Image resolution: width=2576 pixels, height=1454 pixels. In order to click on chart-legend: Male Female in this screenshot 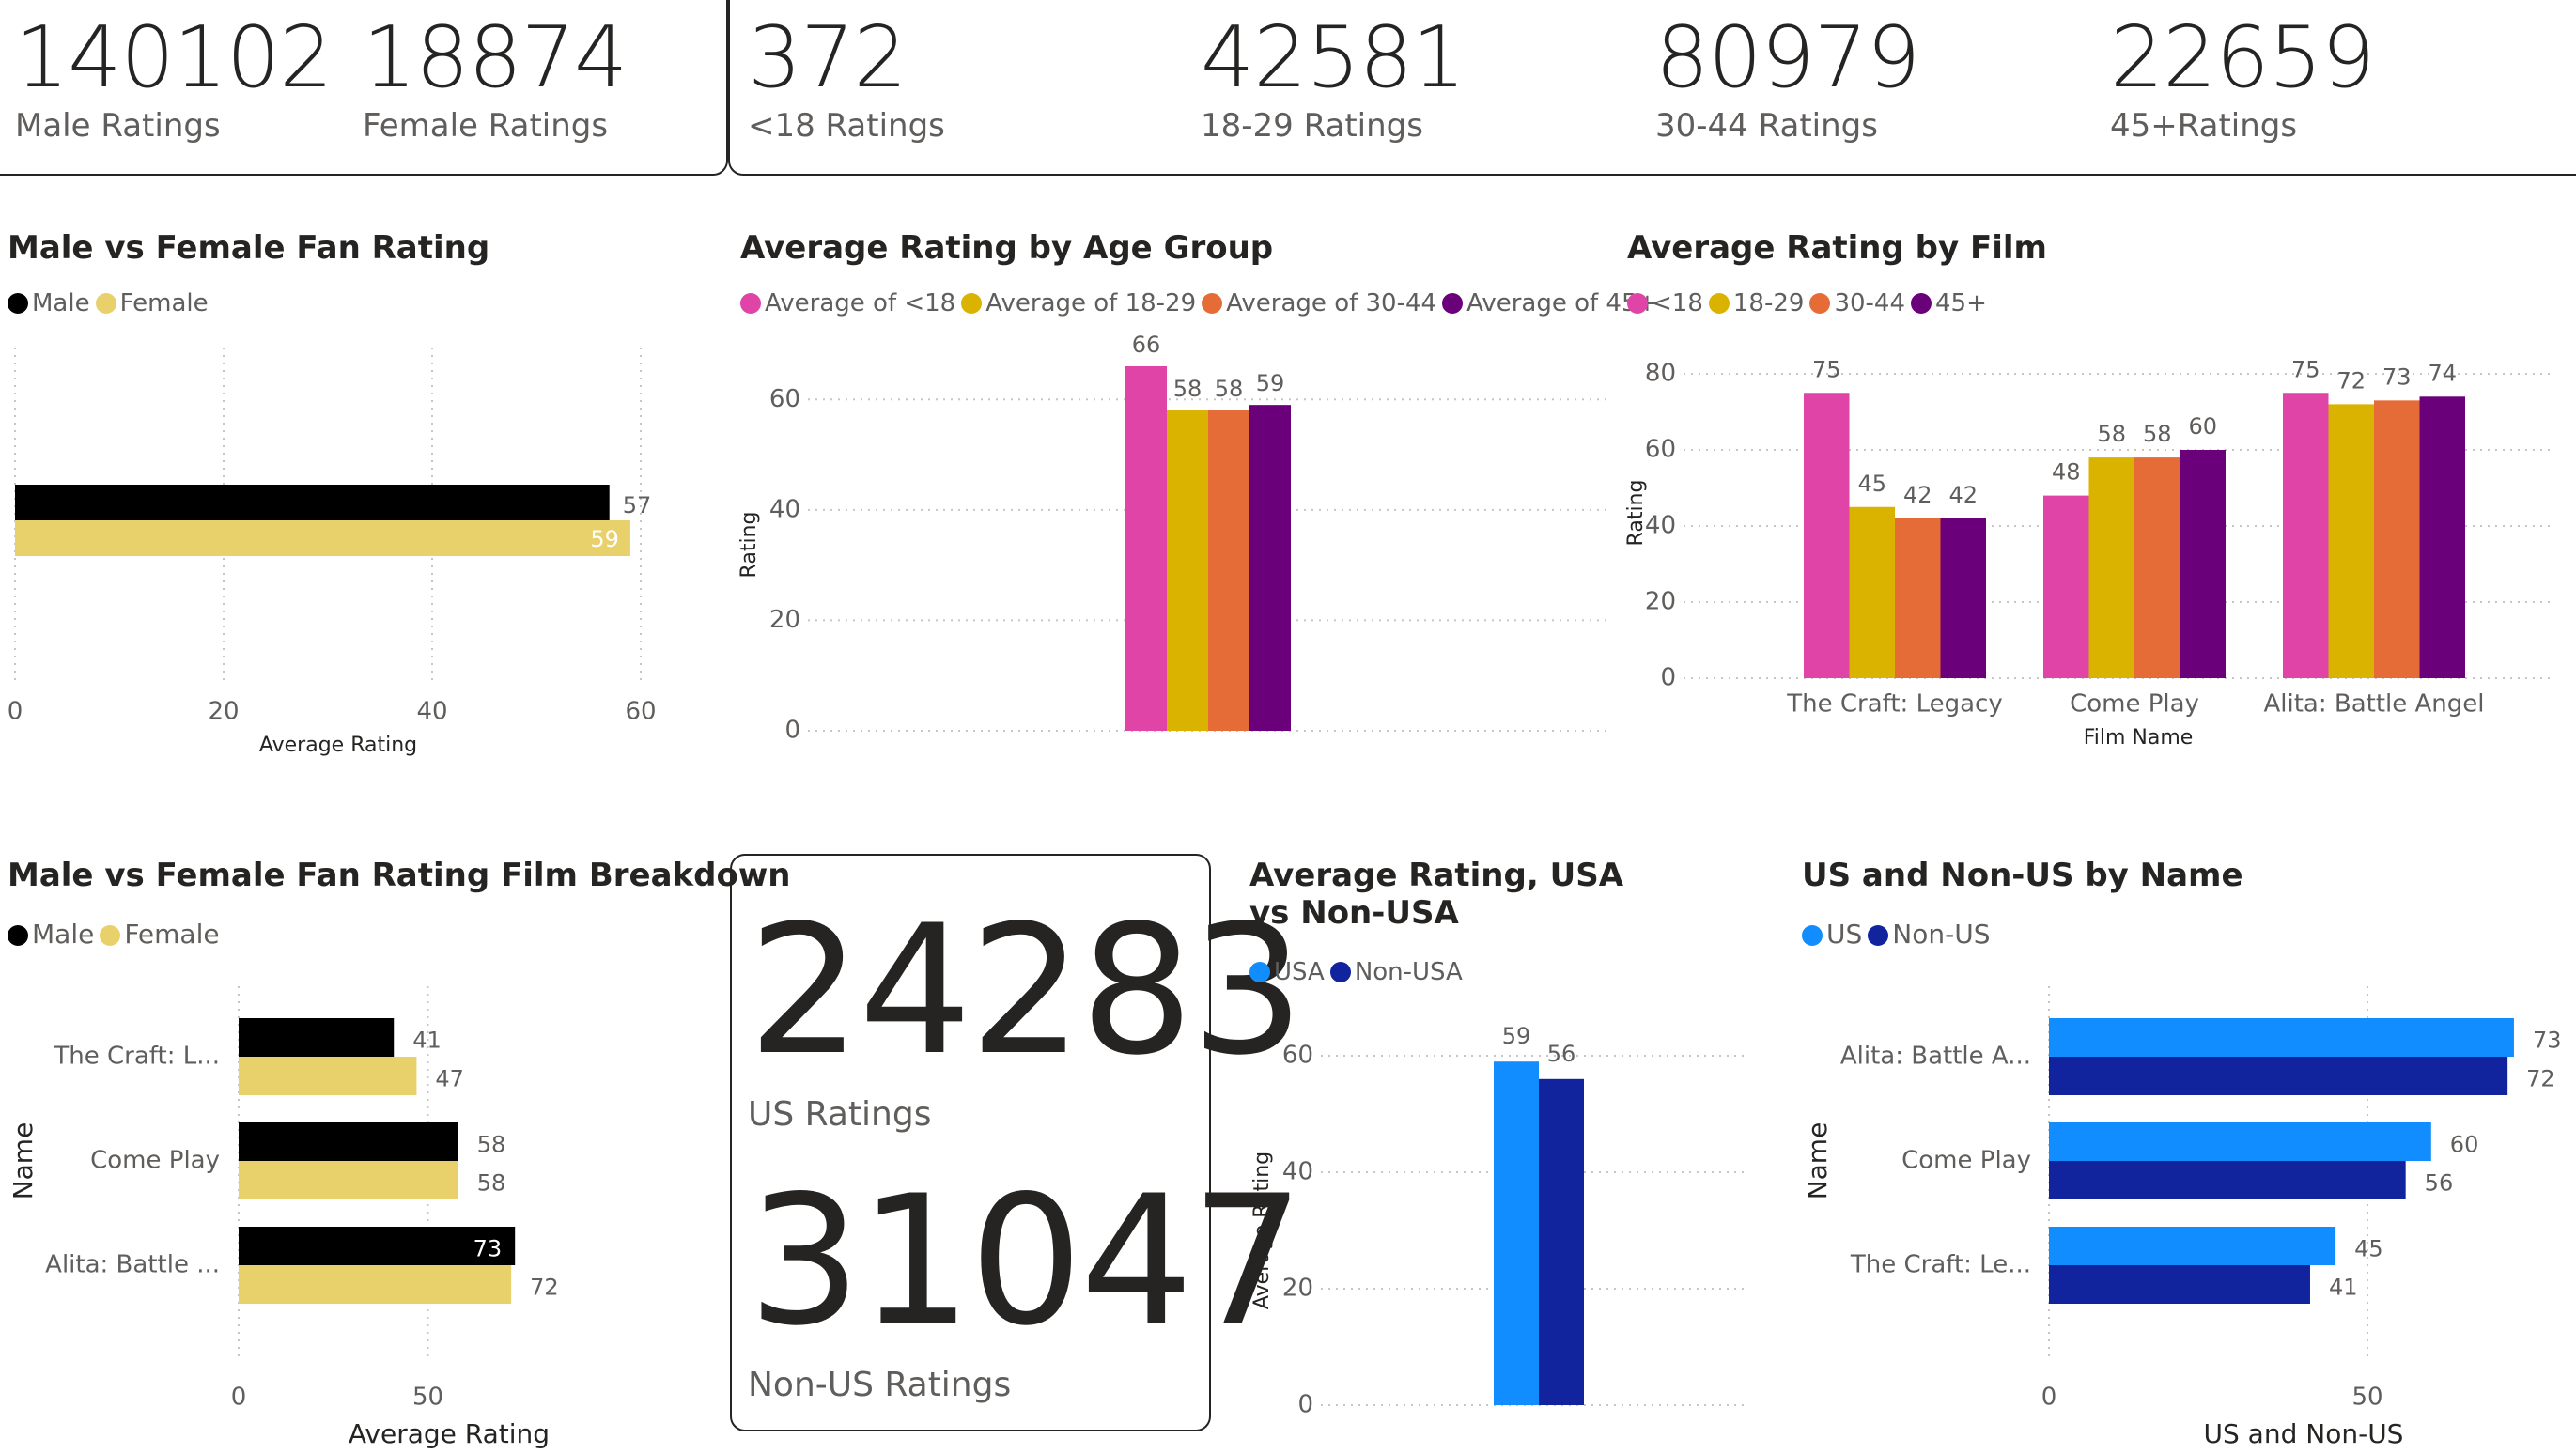, I will do `click(111, 303)`.